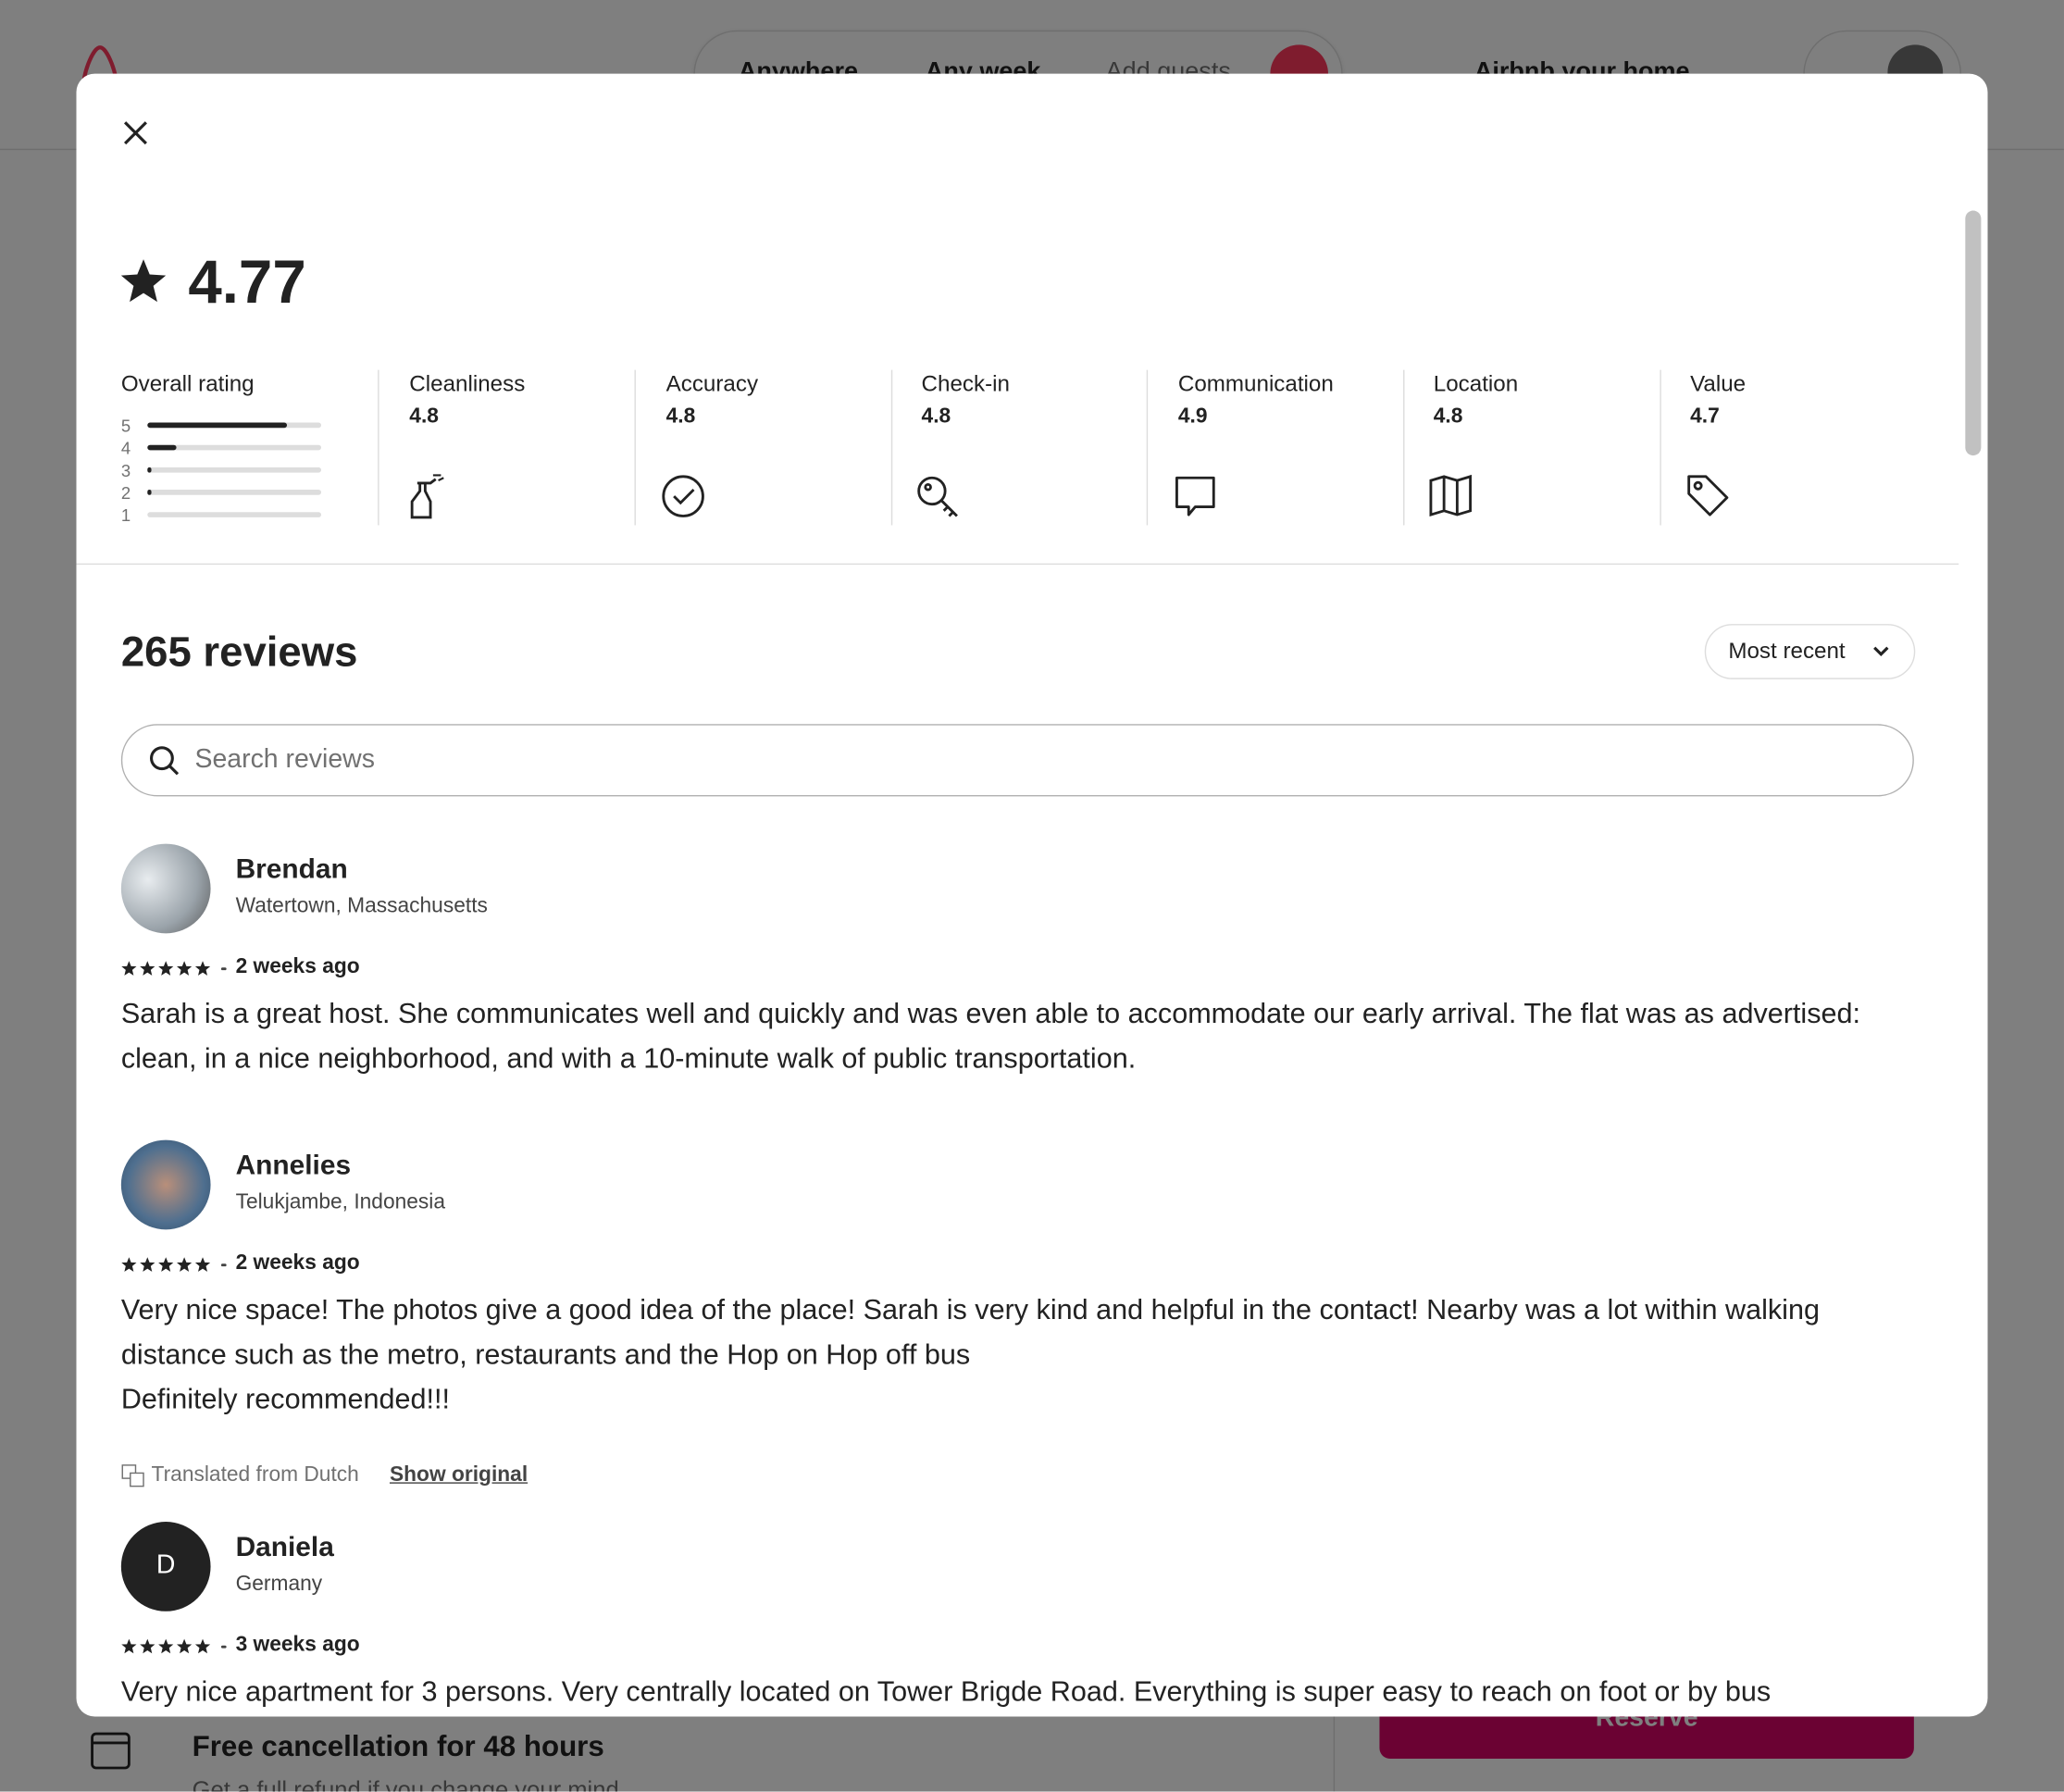  I want to click on distribution-label: 4, so click(125, 448).